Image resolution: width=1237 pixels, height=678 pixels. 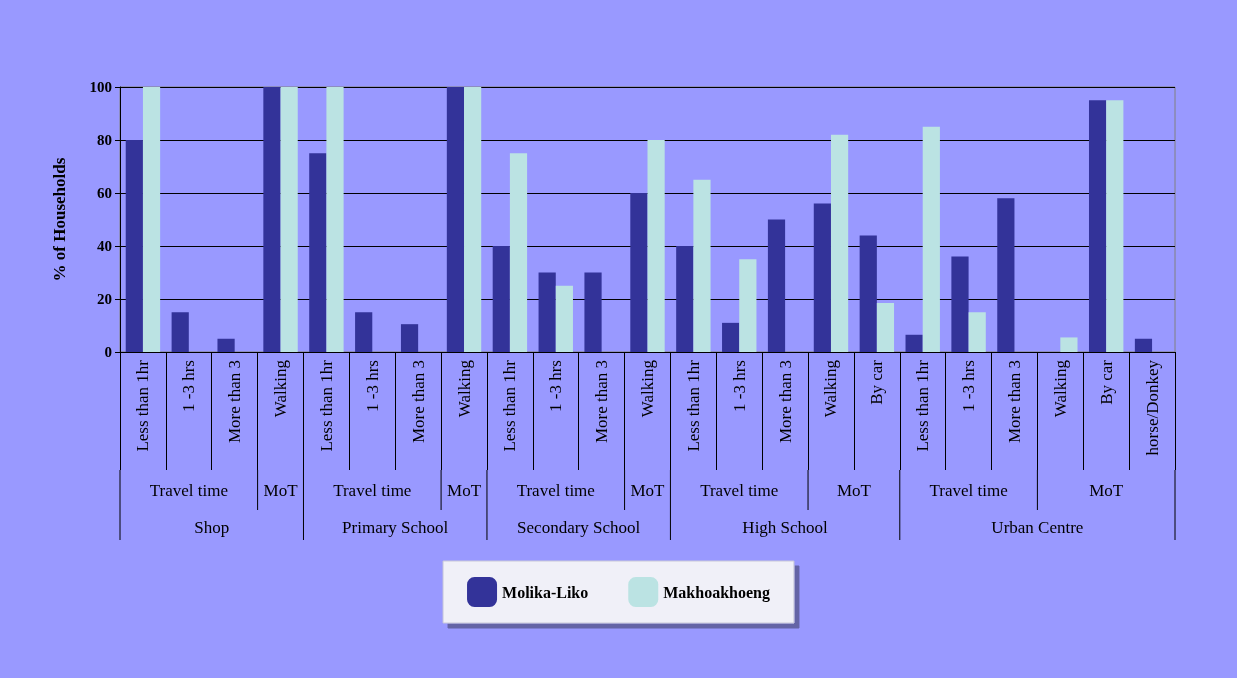 What do you see at coordinates (104, 140) in the screenshot?
I see `y-tick-label: 80` at bounding box center [104, 140].